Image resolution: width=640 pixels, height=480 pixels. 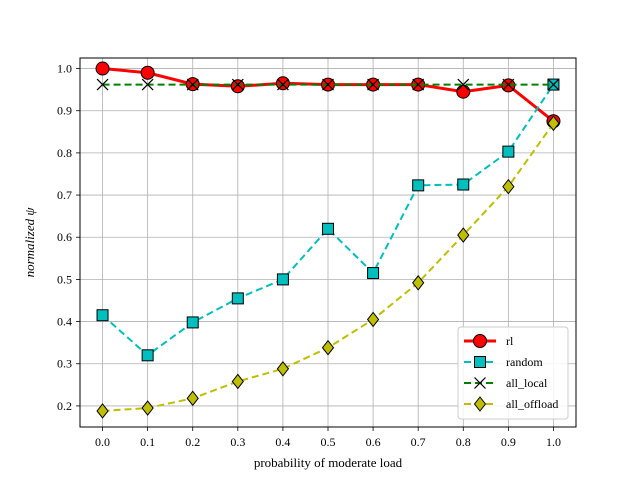 What do you see at coordinates (328, 462) in the screenshot?
I see `x-axis-label: probability of moderate load` at bounding box center [328, 462].